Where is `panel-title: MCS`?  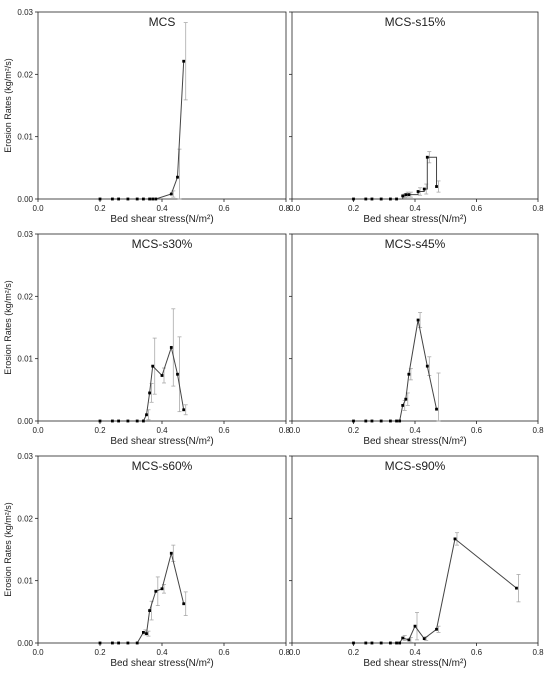
panel-title: MCS is located at coordinates (162, 22).